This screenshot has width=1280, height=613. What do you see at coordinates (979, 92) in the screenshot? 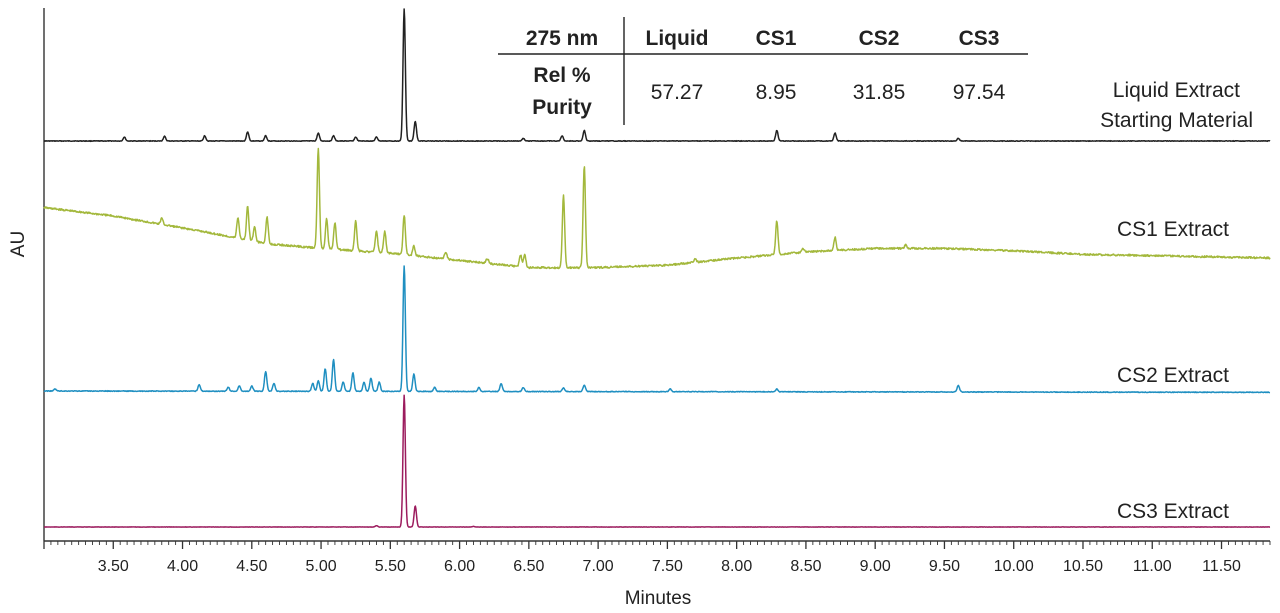
I see `table-value-cs3: 97.54` at bounding box center [979, 92].